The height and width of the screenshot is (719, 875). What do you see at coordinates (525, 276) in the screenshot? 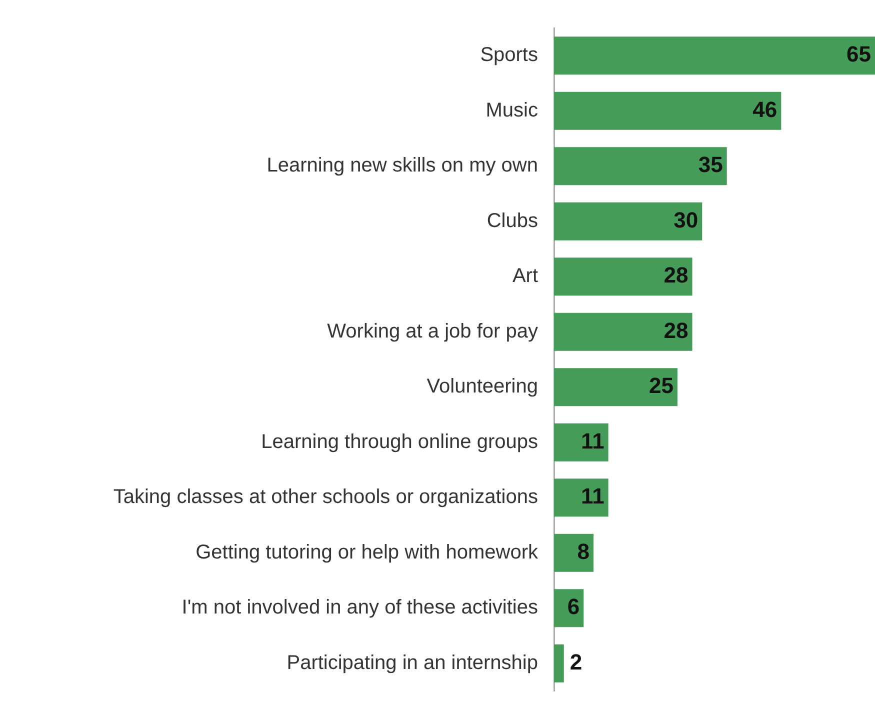
I see `y-tick-label: Art` at bounding box center [525, 276].